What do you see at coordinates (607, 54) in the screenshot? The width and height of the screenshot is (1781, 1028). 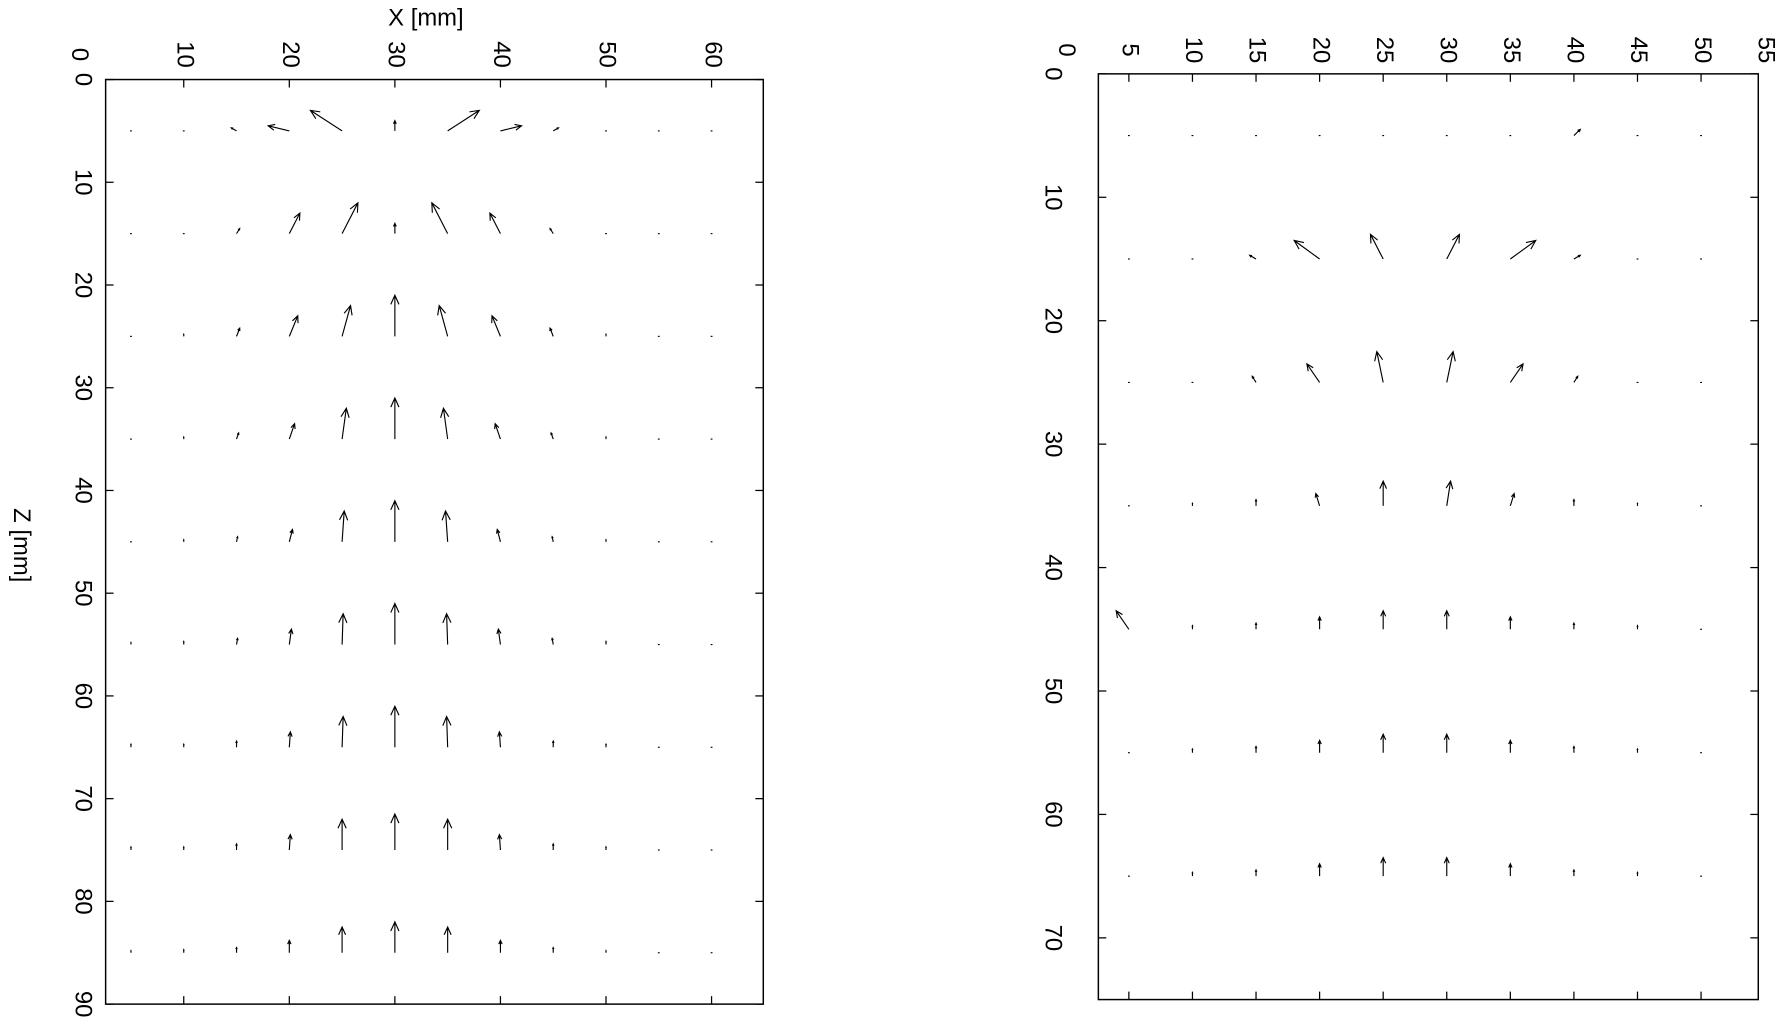 I see `x-tick-label: 50` at bounding box center [607, 54].